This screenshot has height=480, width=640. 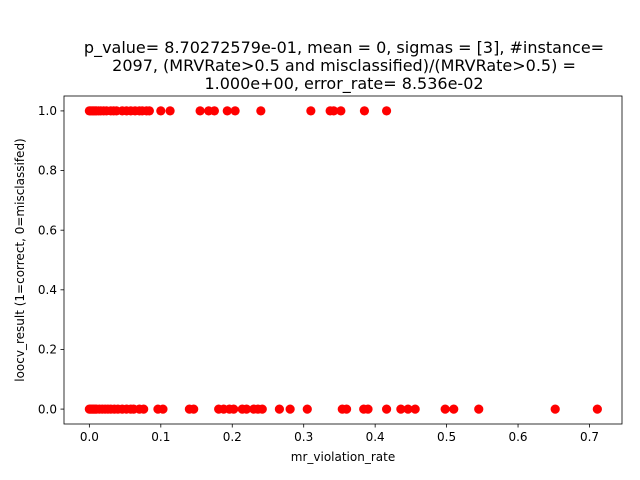 What do you see at coordinates (517, 437) in the screenshot?
I see `x-tick-label: 0.6` at bounding box center [517, 437].